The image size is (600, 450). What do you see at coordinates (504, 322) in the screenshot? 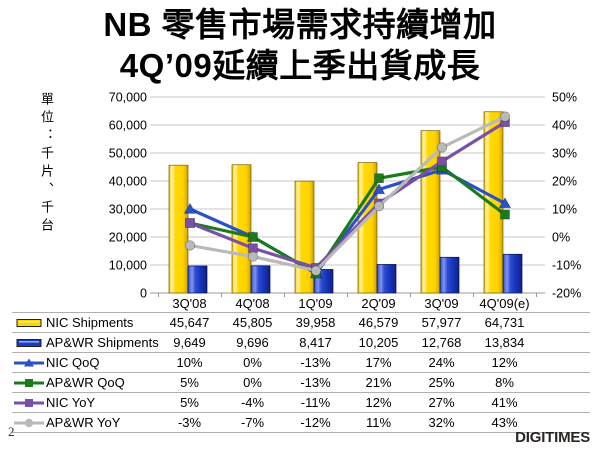
I see `value-cell: 64,731` at bounding box center [504, 322].